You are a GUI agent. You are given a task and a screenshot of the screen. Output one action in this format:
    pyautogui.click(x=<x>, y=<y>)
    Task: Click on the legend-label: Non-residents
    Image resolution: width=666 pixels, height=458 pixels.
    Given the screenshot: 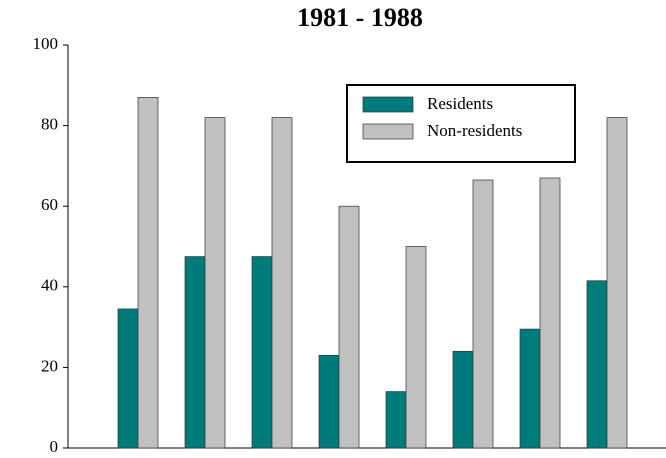 What is the action you would take?
    pyautogui.click(x=474, y=130)
    